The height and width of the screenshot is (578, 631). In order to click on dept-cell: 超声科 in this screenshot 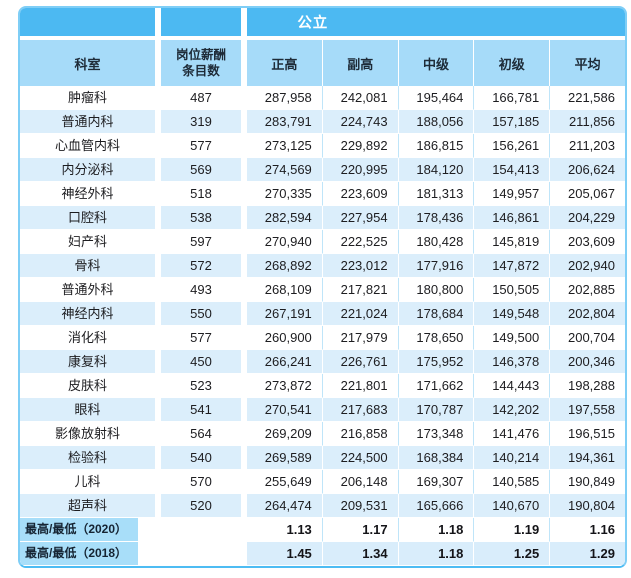, I will do `click(87, 506)`.